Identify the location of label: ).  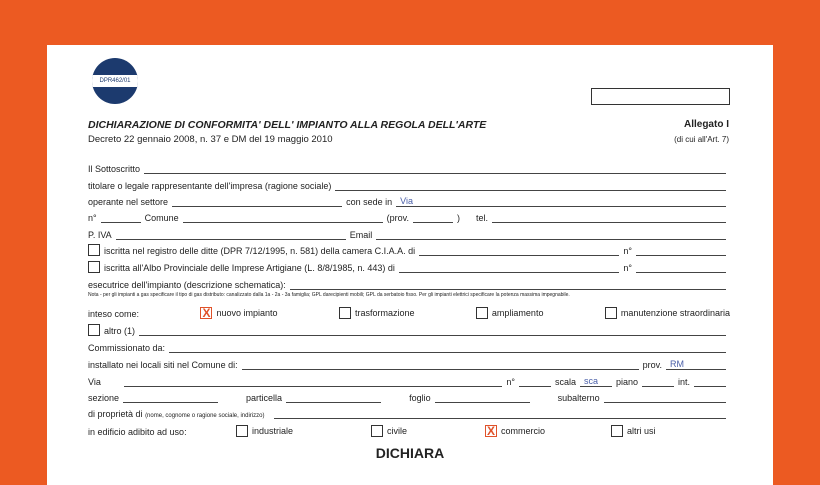
(458, 218).